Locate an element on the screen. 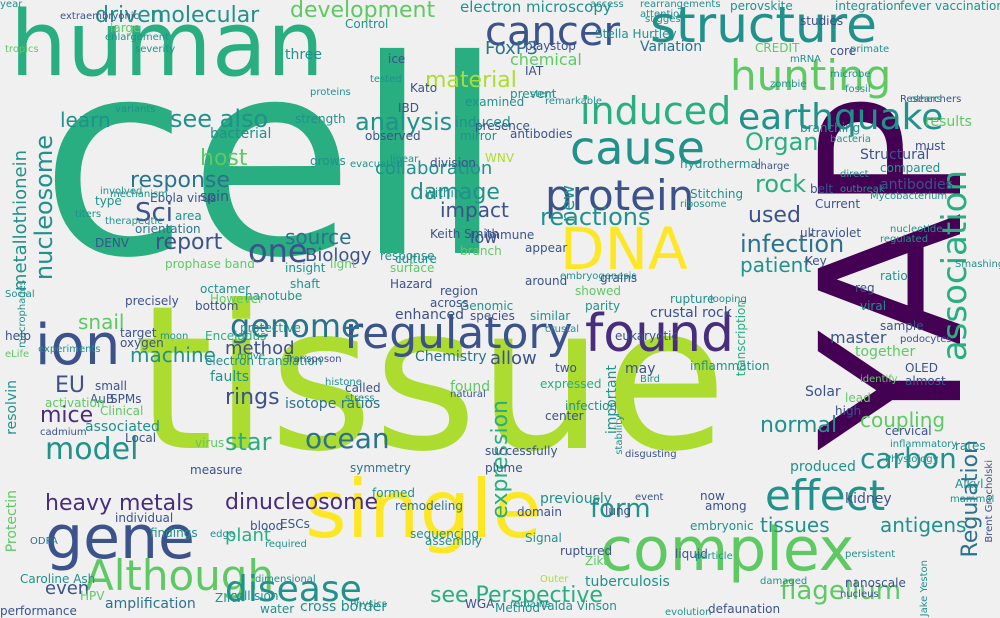  word: mechanism is located at coordinates (139, 194).